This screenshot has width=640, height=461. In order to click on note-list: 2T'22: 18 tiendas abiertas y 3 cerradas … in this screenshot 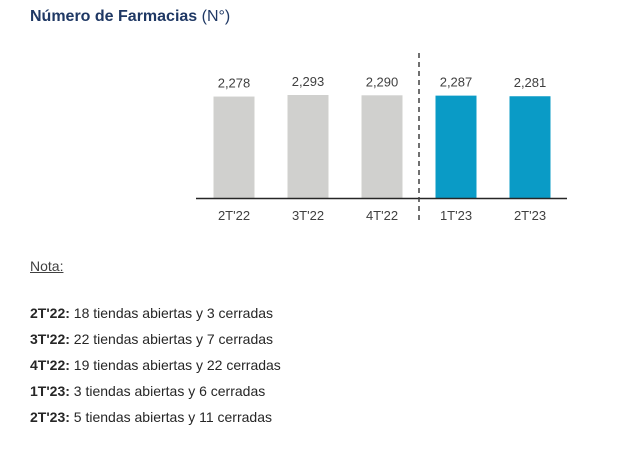, I will do `click(155, 369)`.